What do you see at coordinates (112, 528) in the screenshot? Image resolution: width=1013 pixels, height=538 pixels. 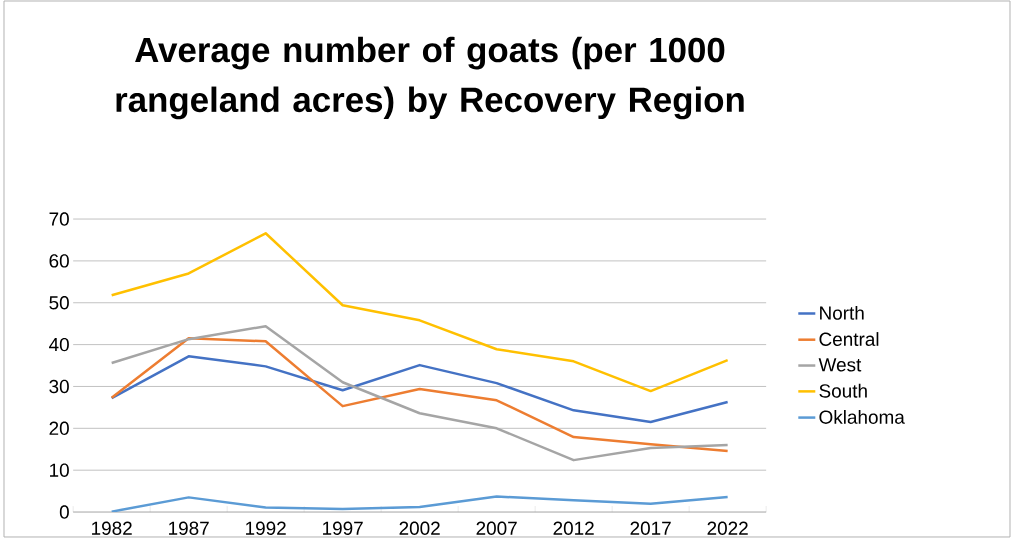 I see `x-tick-label: 1982` at bounding box center [112, 528].